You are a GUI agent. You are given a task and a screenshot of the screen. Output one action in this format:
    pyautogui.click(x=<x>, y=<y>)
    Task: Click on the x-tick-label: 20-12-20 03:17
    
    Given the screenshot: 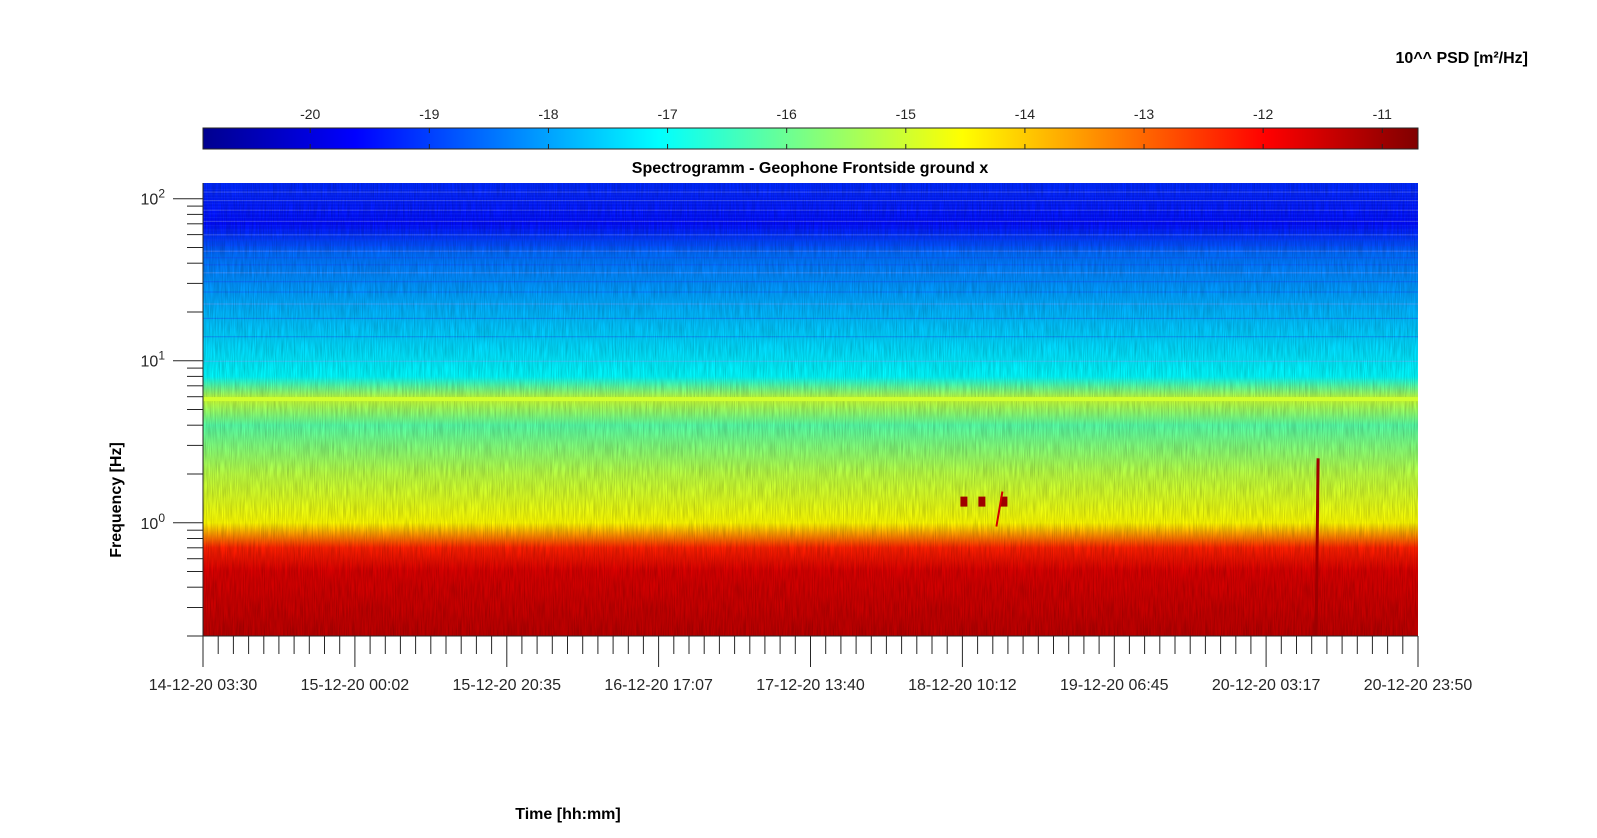 What is the action you would take?
    pyautogui.click(x=1266, y=685)
    